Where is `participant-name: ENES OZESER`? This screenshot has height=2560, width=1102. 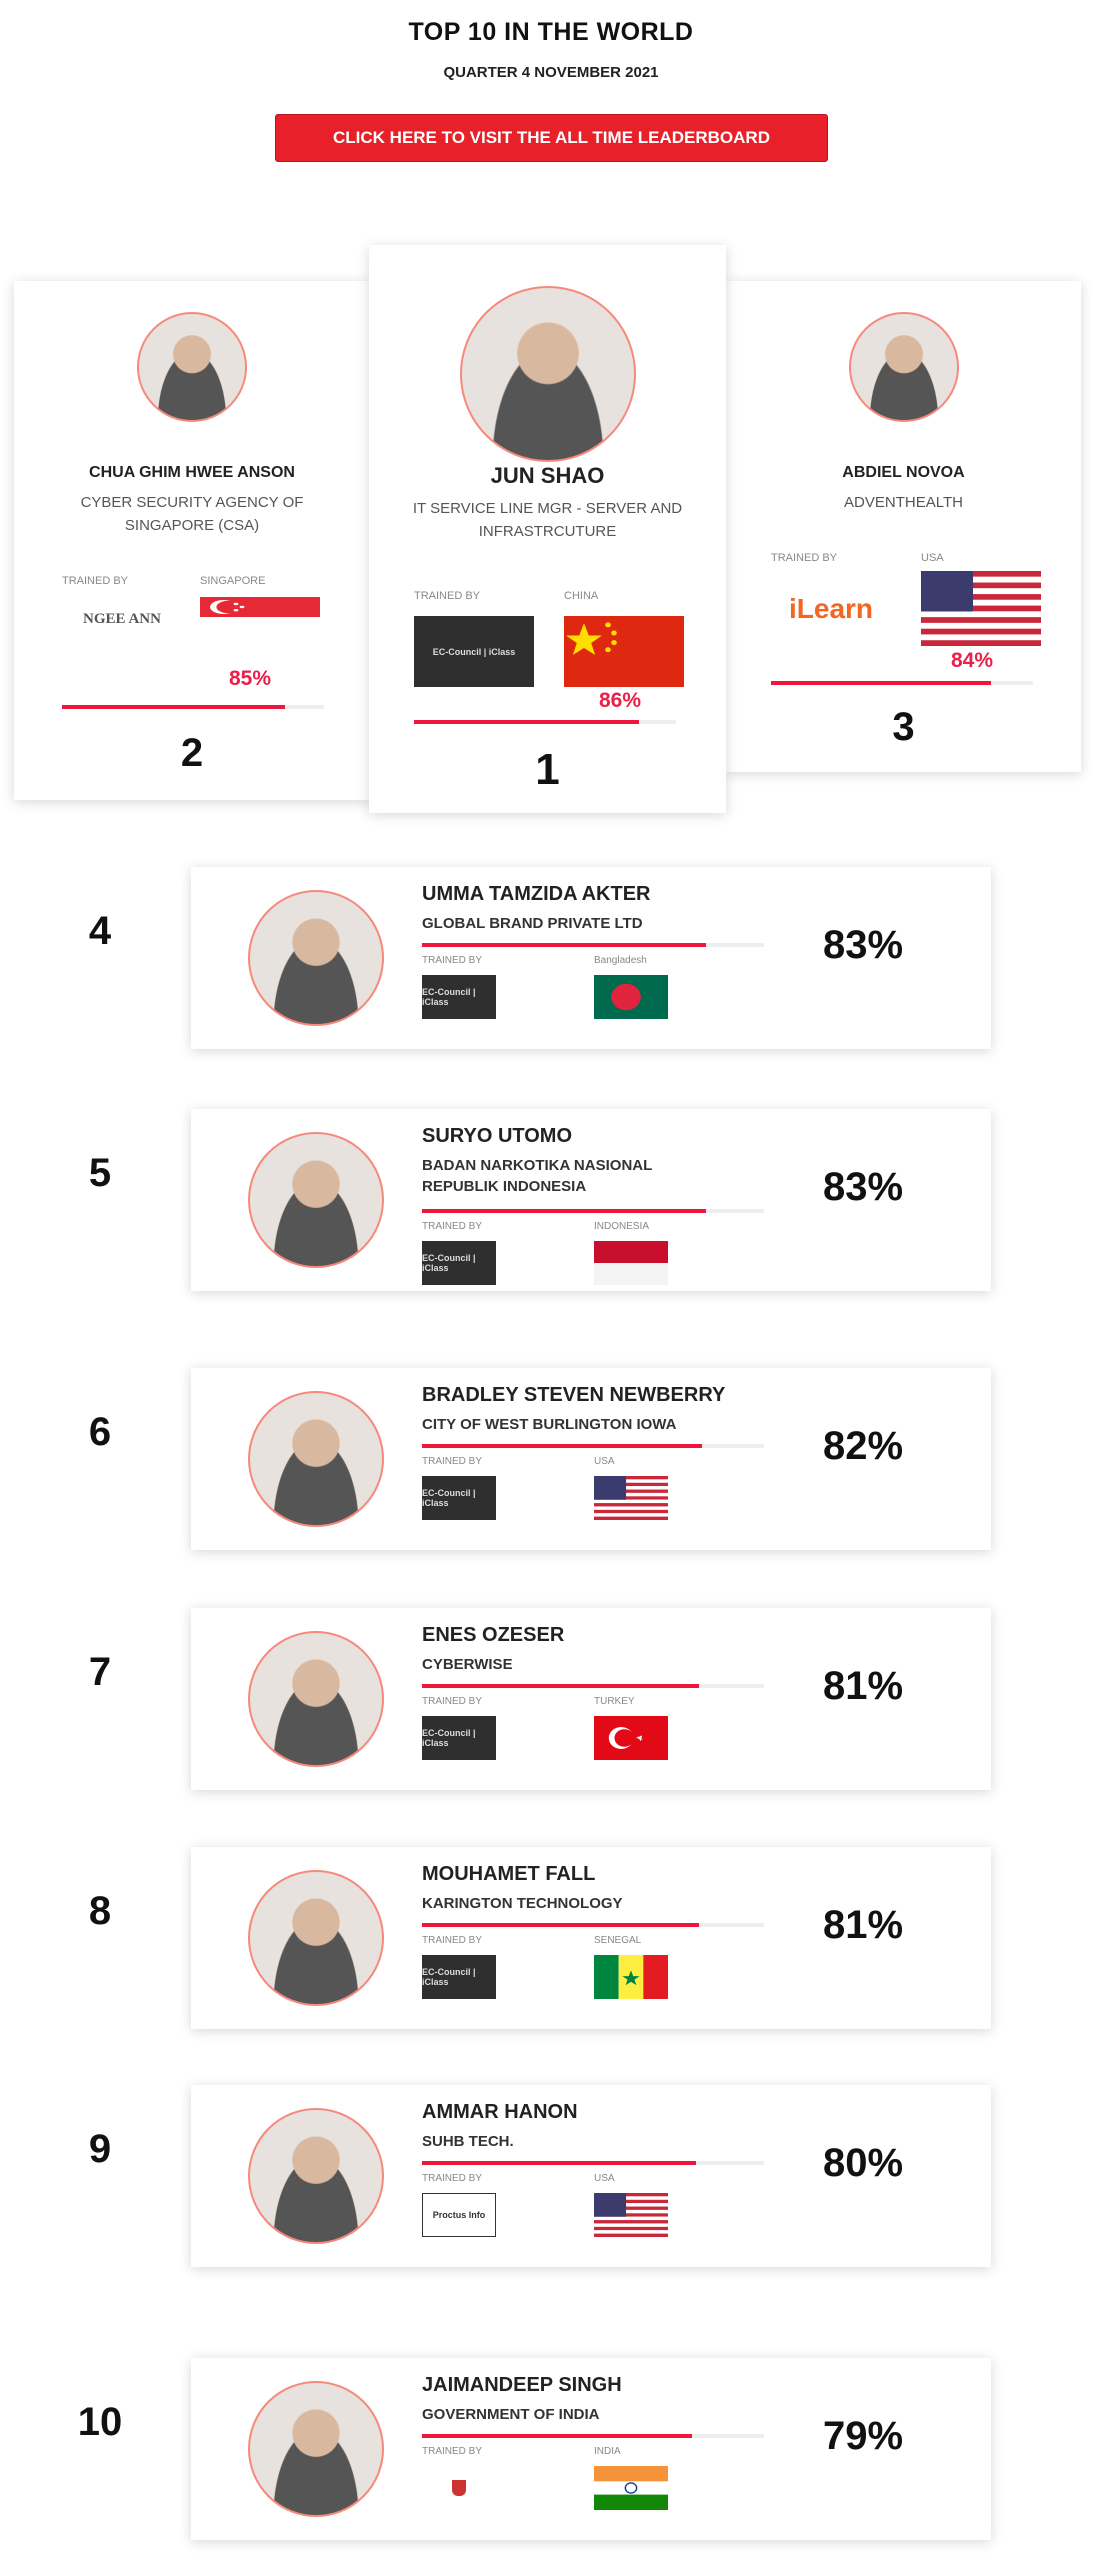
participant-name: ENES OZESER is located at coordinates (493, 1635).